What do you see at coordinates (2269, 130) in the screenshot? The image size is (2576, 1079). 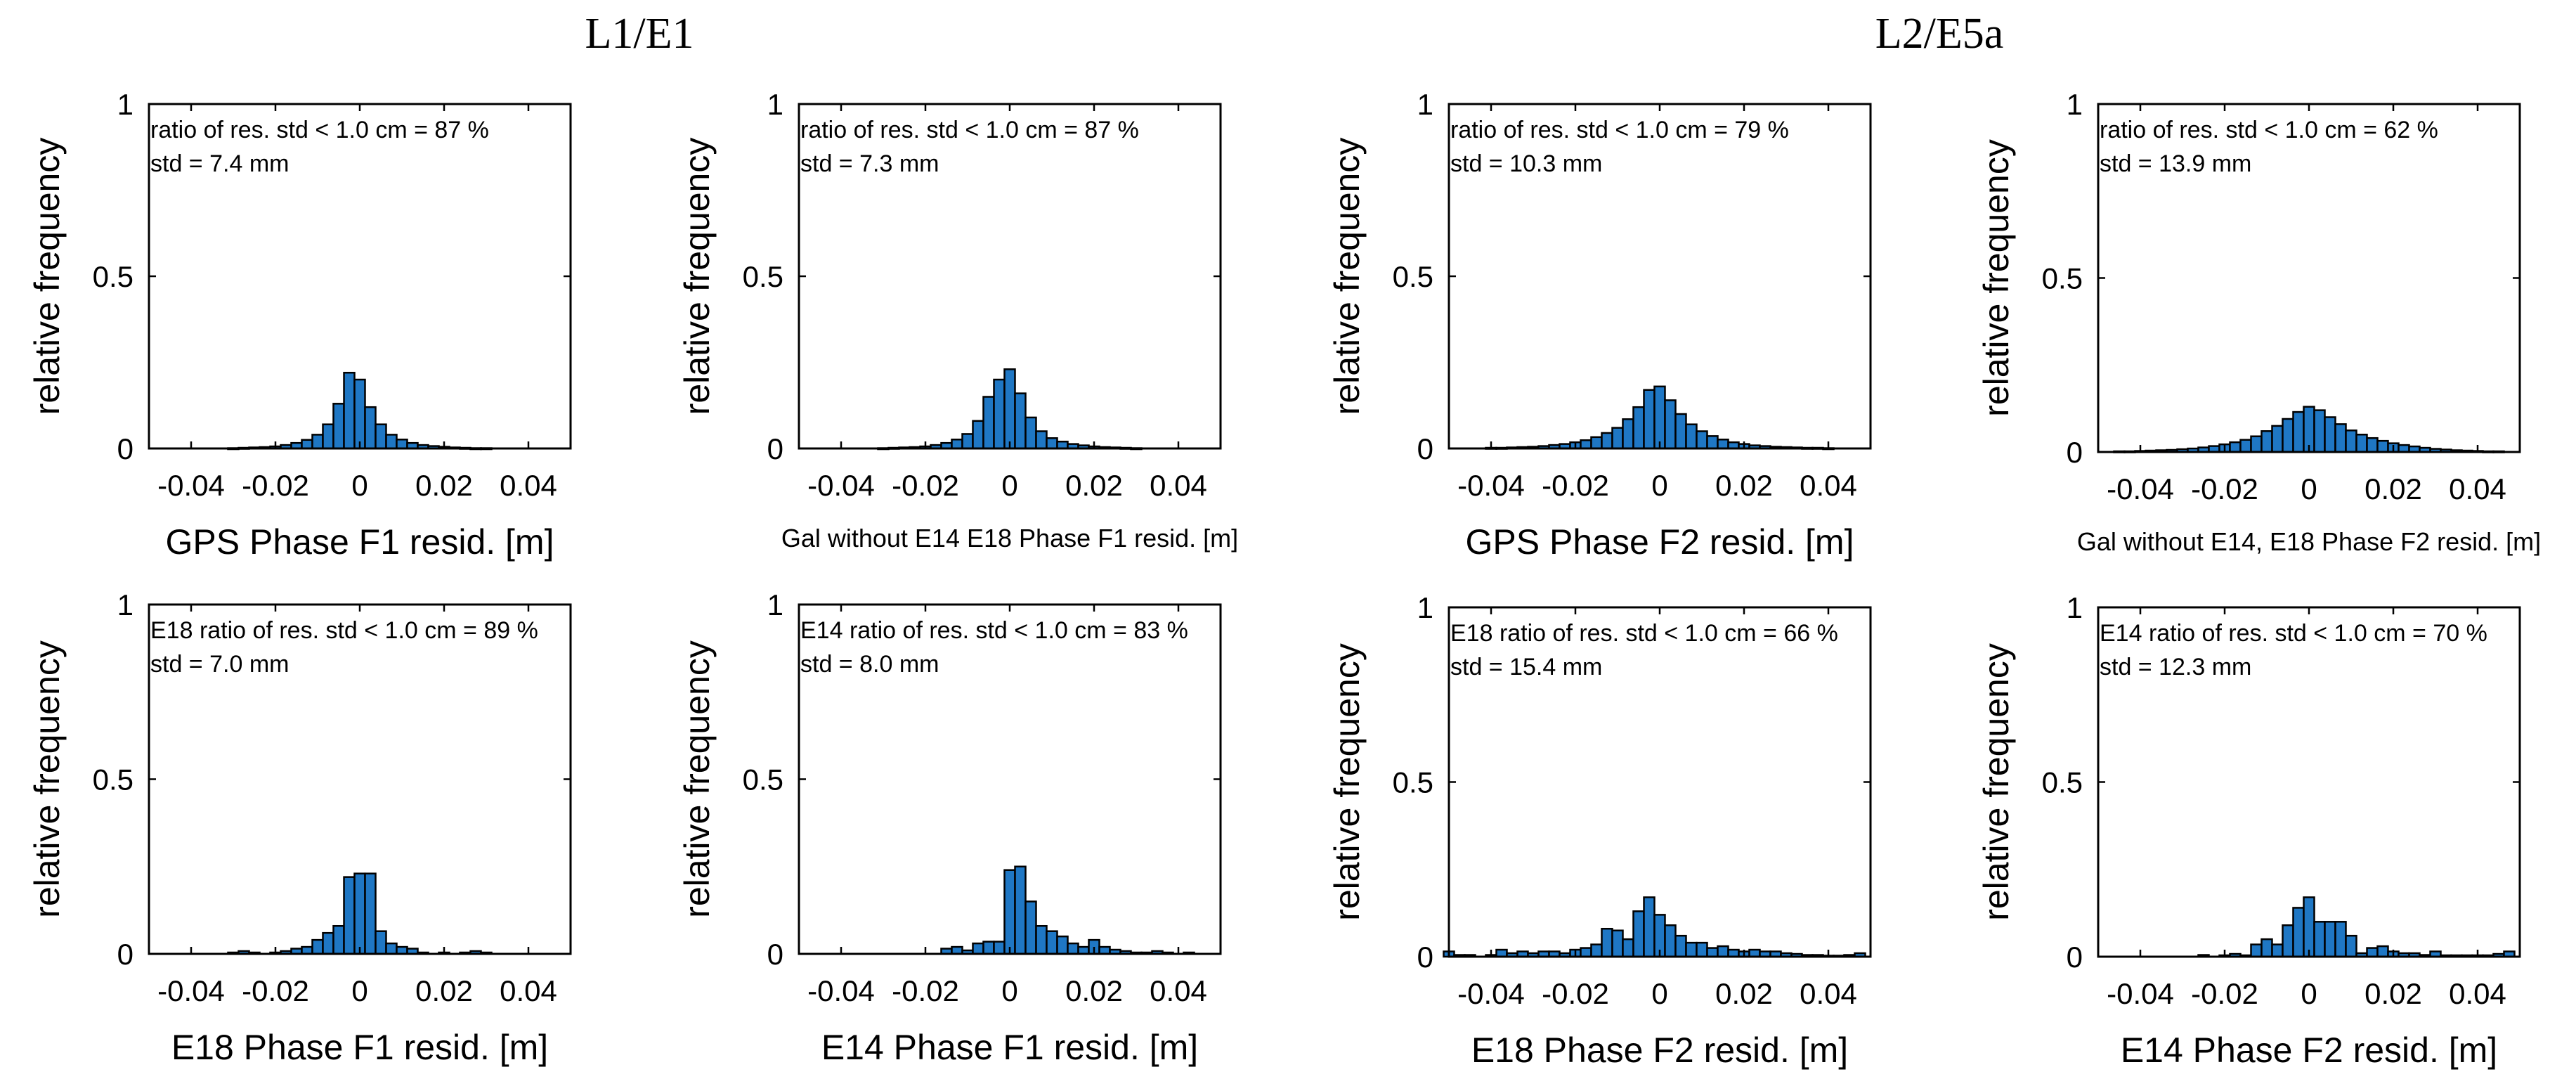 I see `stats-annotation: ratio of res. std < 1.0 cm = 62 %` at bounding box center [2269, 130].